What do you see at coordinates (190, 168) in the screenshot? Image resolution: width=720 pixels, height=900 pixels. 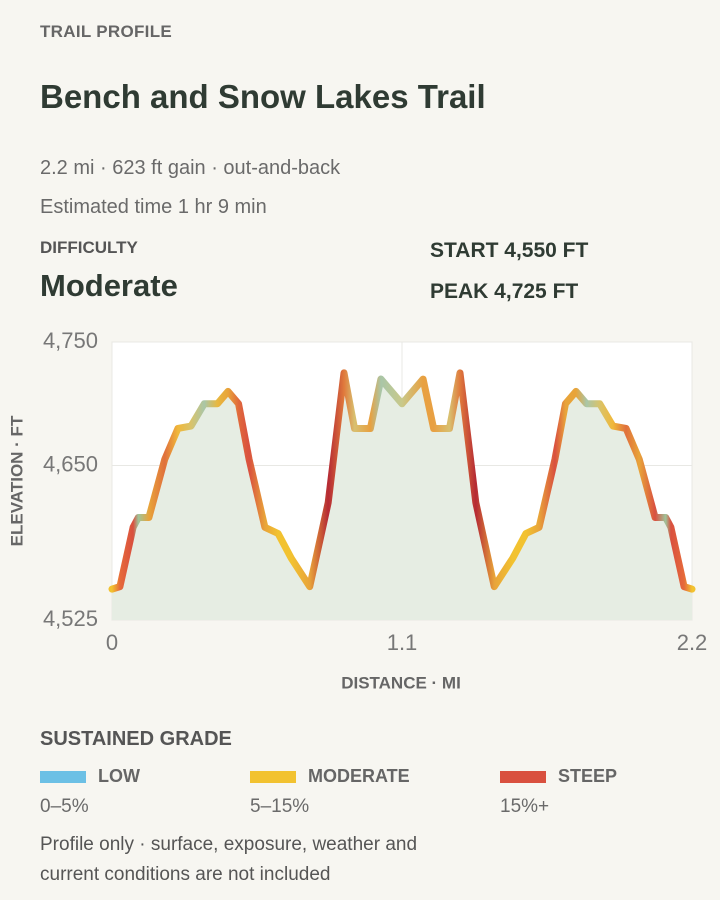 I see `trail-summary: 2.2 mi · 623 ft gain · out-and-back` at bounding box center [190, 168].